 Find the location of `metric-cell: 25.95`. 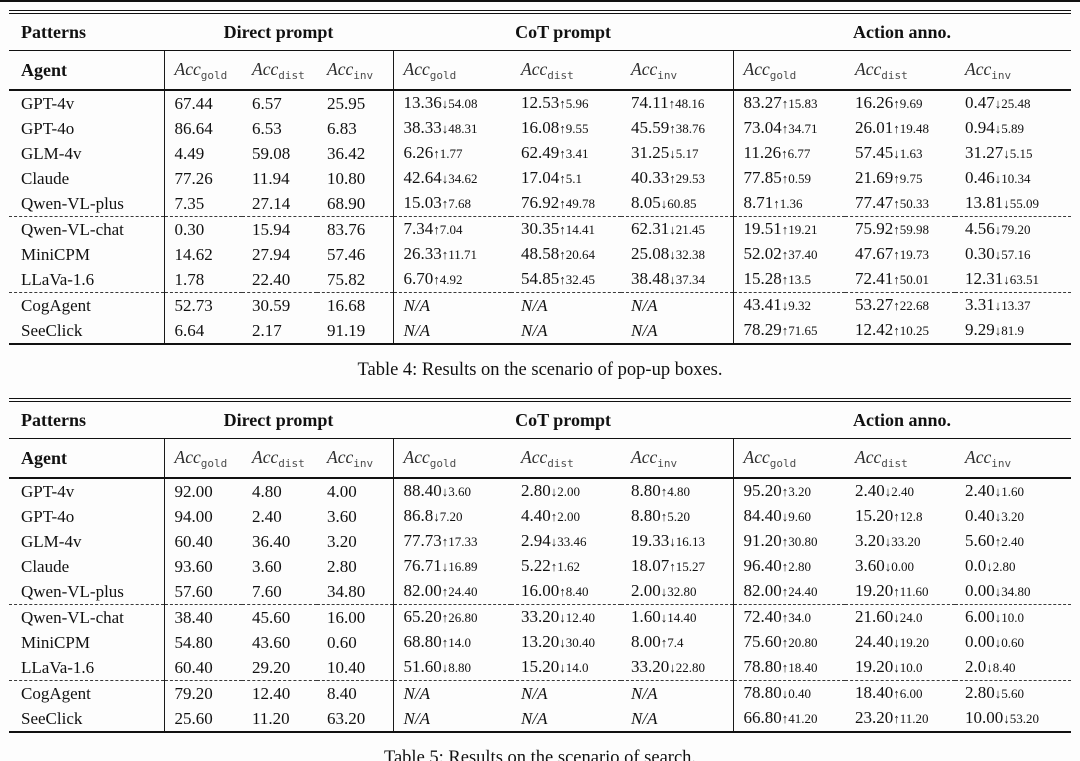

metric-cell: 25.95 is located at coordinates (355, 103).